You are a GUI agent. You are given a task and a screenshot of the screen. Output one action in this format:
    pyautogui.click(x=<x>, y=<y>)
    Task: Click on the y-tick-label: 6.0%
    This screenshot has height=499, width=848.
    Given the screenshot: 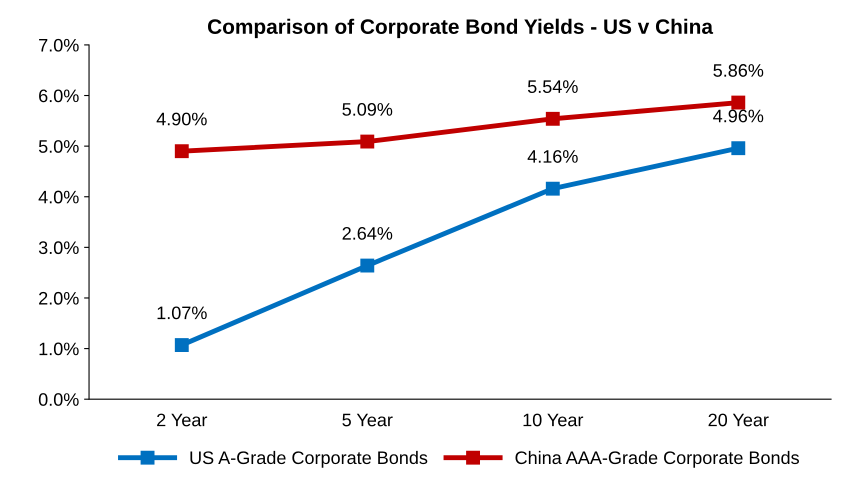 What is the action you would take?
    pyautogui.click(x=59, y=95)
    